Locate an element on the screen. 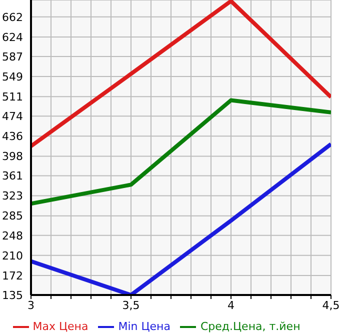 This screenshot has height=335, width=345. y-tick-label: 248 is located at coordinates (12, 235).